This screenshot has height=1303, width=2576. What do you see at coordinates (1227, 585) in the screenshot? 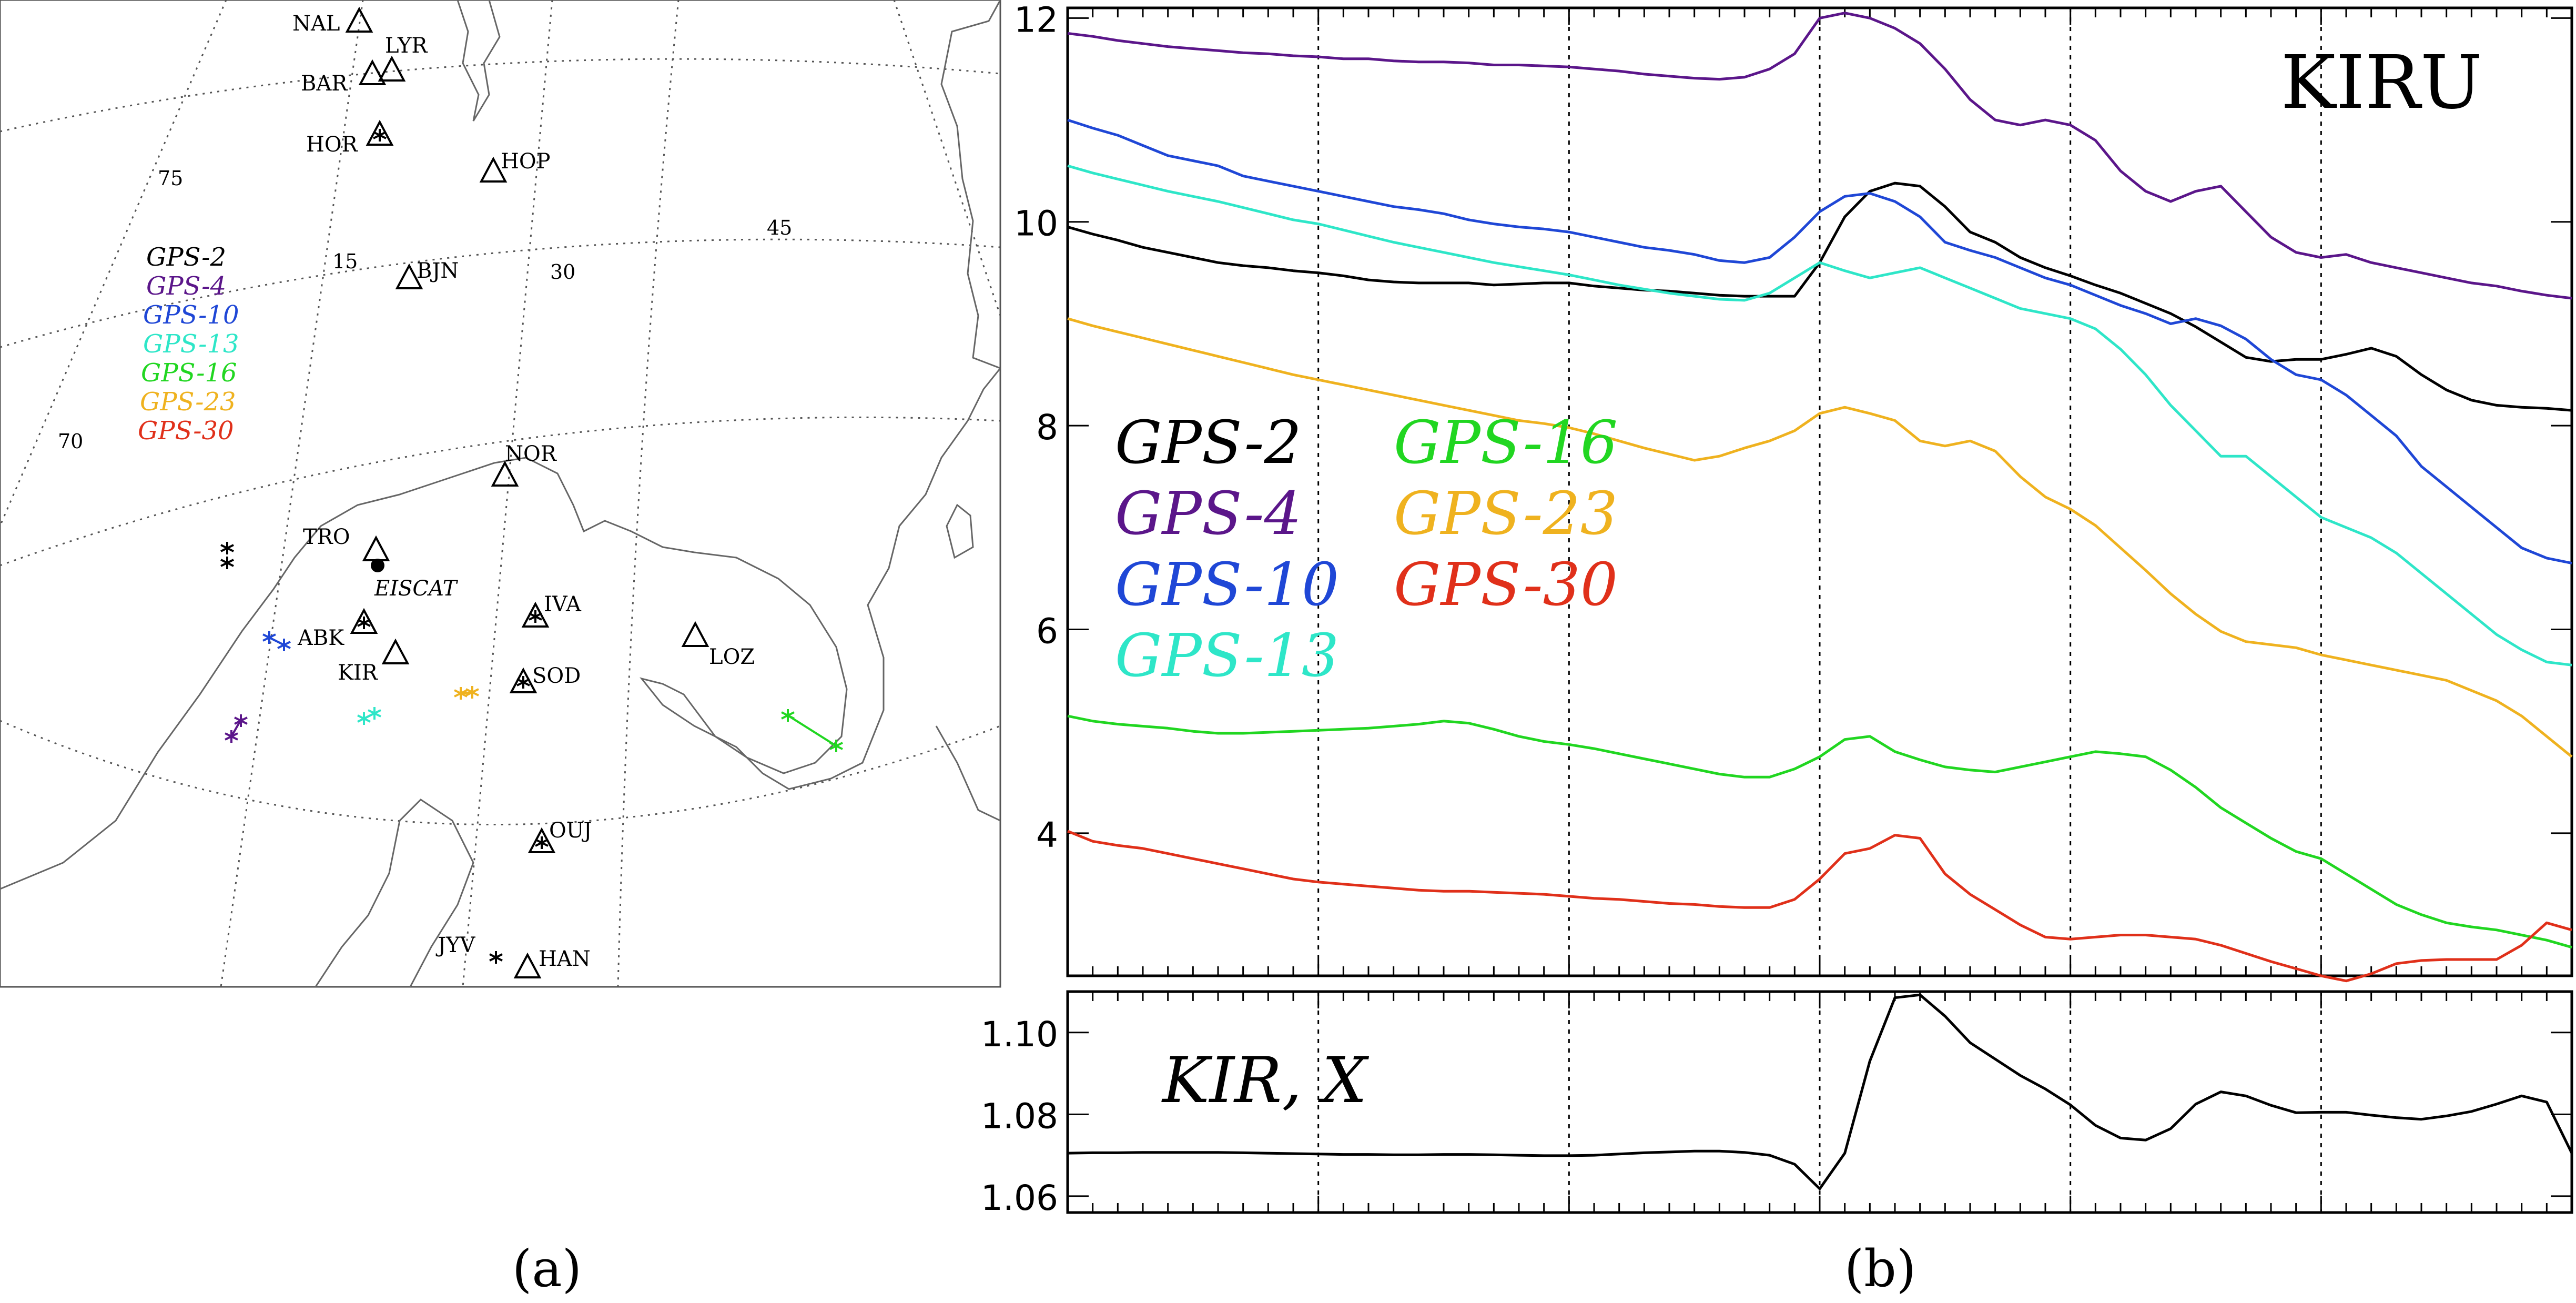
I see `legend-gps-10: GPS-10` at bounding box center [1227, 585].